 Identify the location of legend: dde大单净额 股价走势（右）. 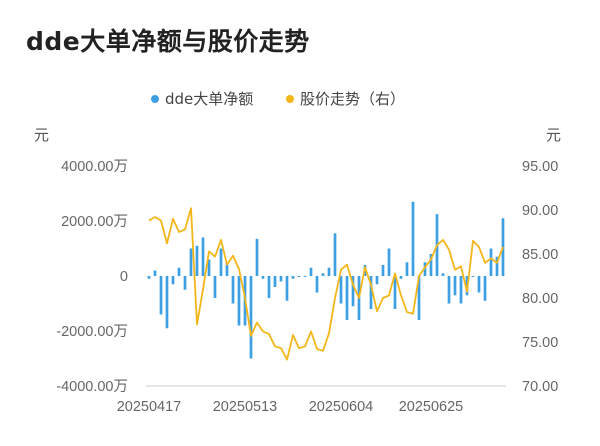
(278, 99).